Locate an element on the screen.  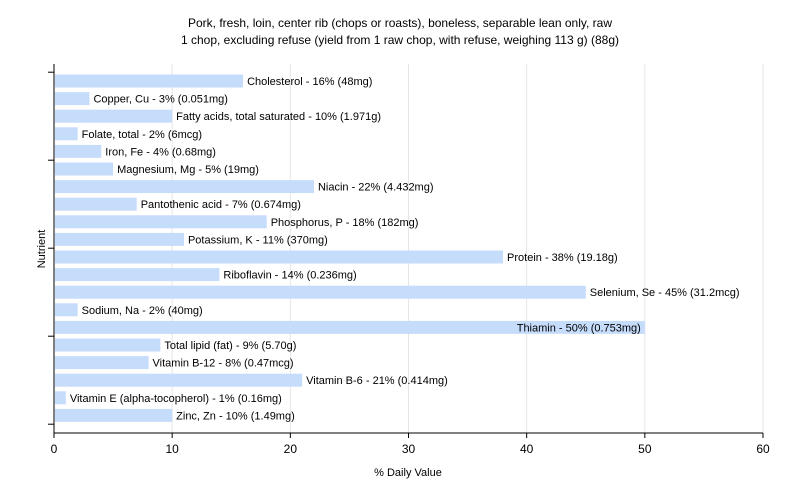
bar-data-label: Protein - 38% (19.18g) is located at coordinates (562, 258).